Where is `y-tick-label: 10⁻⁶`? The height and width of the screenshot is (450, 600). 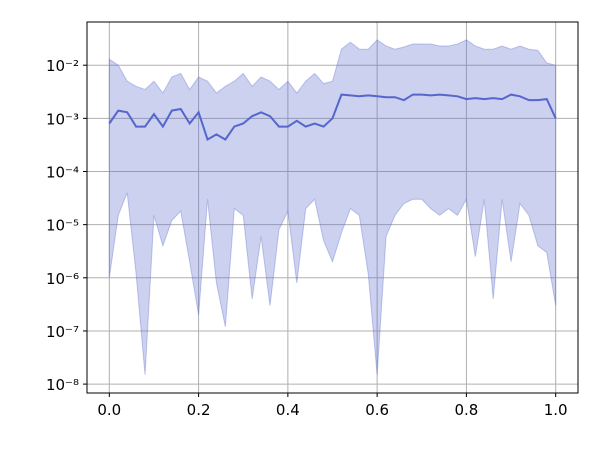 y-tick-label: 10⁻⁶ is located at coordinates (62, 279).